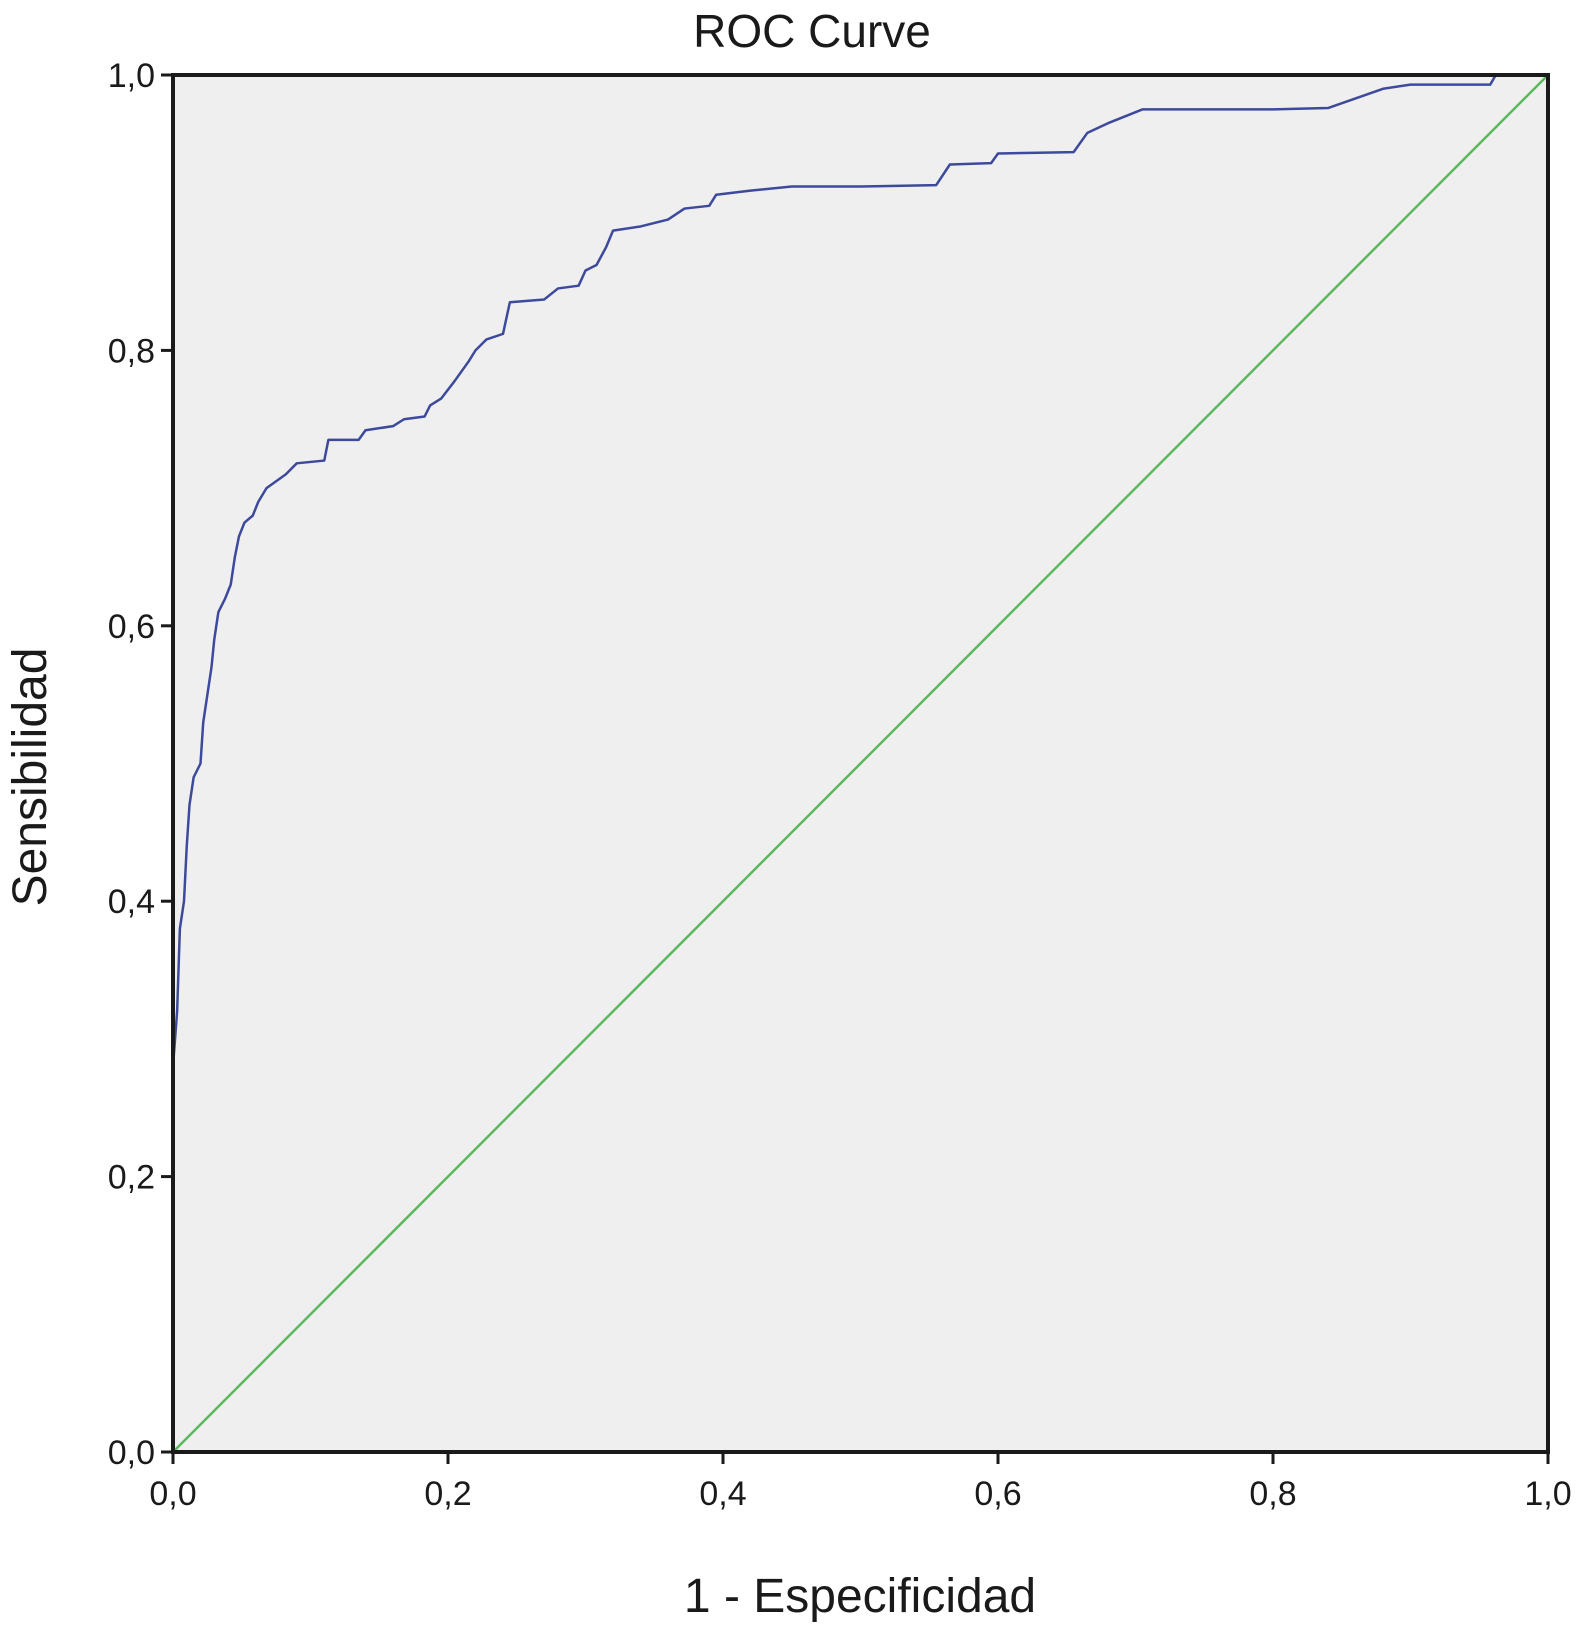 Image resolution: width=1589 pixels, height=1640 pixels. I want to click on x-tick-label: 0,8, so click(1272, 1494).